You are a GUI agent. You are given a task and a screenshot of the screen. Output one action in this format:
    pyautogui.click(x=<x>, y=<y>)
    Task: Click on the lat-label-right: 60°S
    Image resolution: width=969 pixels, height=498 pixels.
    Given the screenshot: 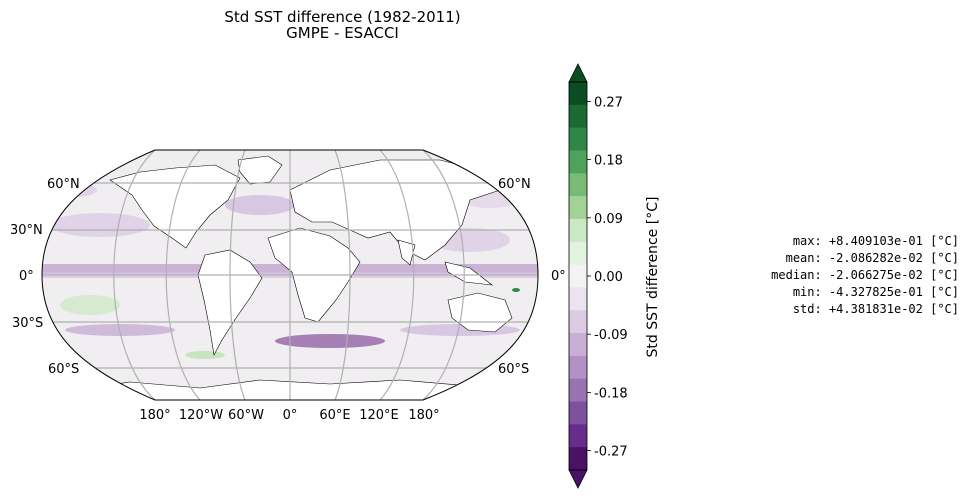 What is the action you would take?
    pyautogui.click(x=513, y=369)
    